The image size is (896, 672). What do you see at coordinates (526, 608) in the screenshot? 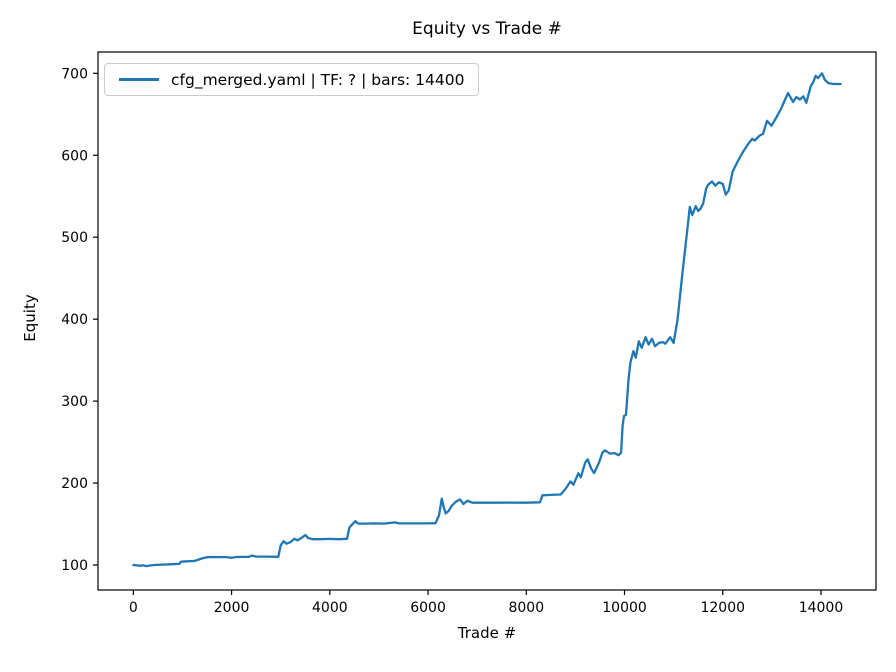
I see `x-tick-label: 8000` at bounding box center [526, 608].